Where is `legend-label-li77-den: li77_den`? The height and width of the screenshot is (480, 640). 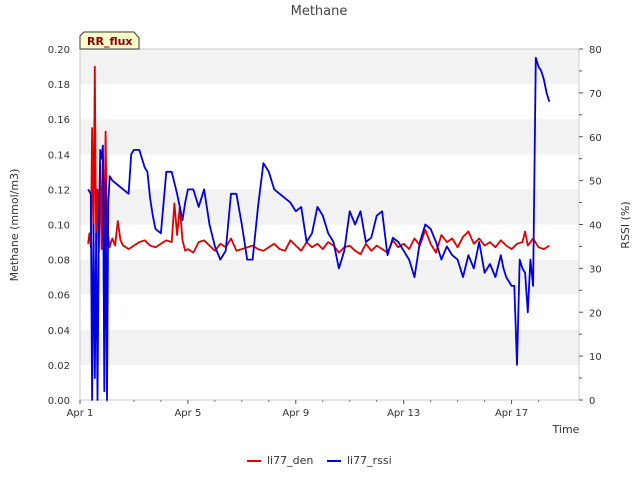
legend-label-li77-den: li77_den is located at coordinates (290, 460).